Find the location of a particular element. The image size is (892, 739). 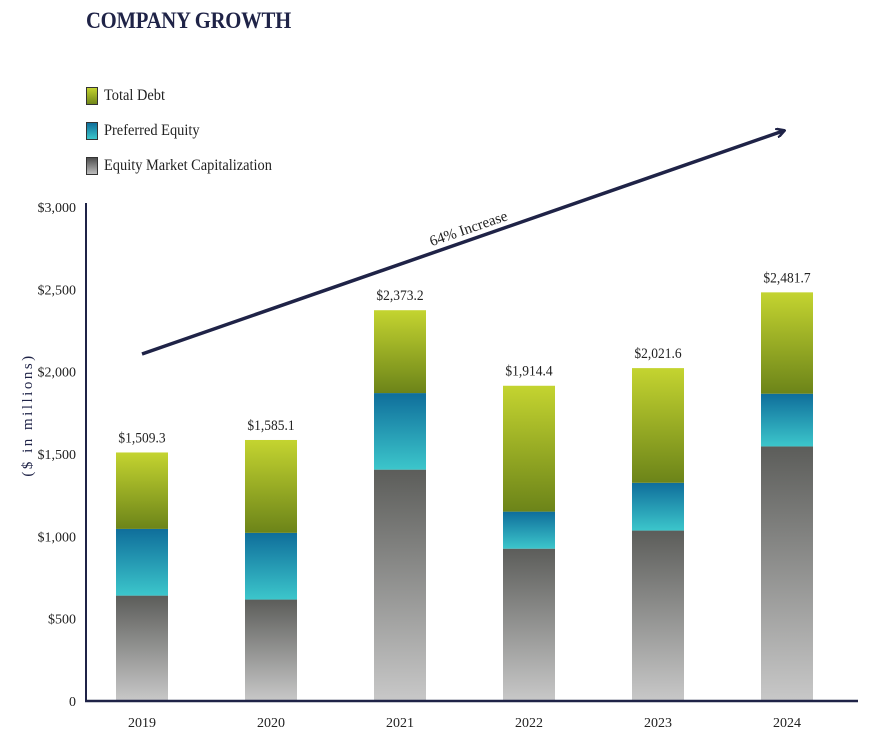

bar-preferred-equity-2024 is located at coordinates (787, 420).